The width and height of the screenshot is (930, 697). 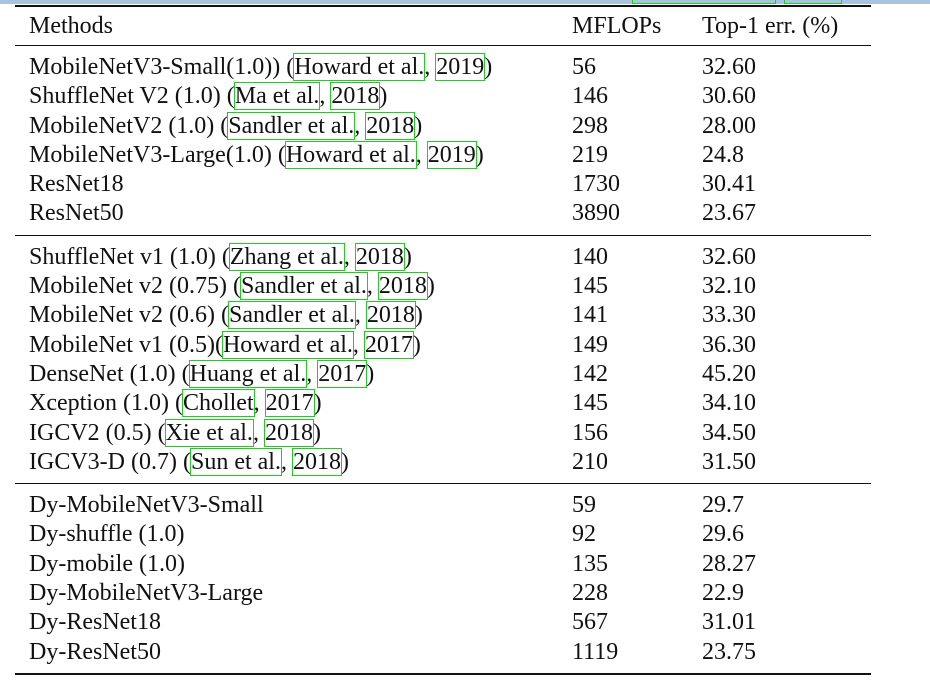 I want to click on table-row: Dy-MobileNetV3-Large 228 22.9, so click(x=443, y=593).